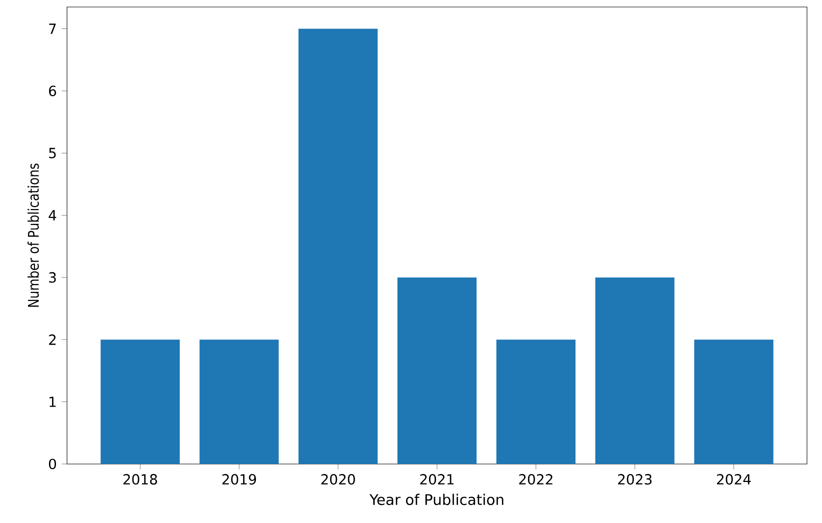 The width and height of the screenshot is (822, 523). Describe the element at coordinates (437, 479) in the screenshot. I see `x-tick-label: 2021` at that location.